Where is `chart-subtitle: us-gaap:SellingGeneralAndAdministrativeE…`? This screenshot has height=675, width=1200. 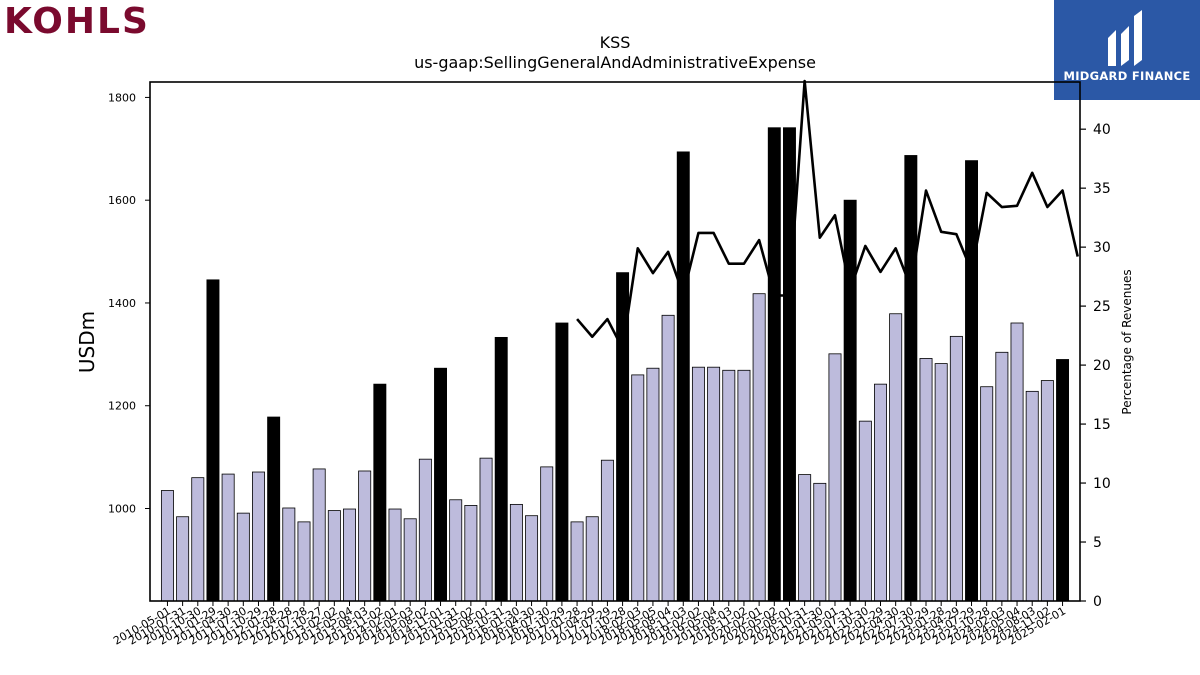 chart-subtitle: us-gaap:SellingGeneralAndAdministrativeE… is located at coordinates (615, 62).